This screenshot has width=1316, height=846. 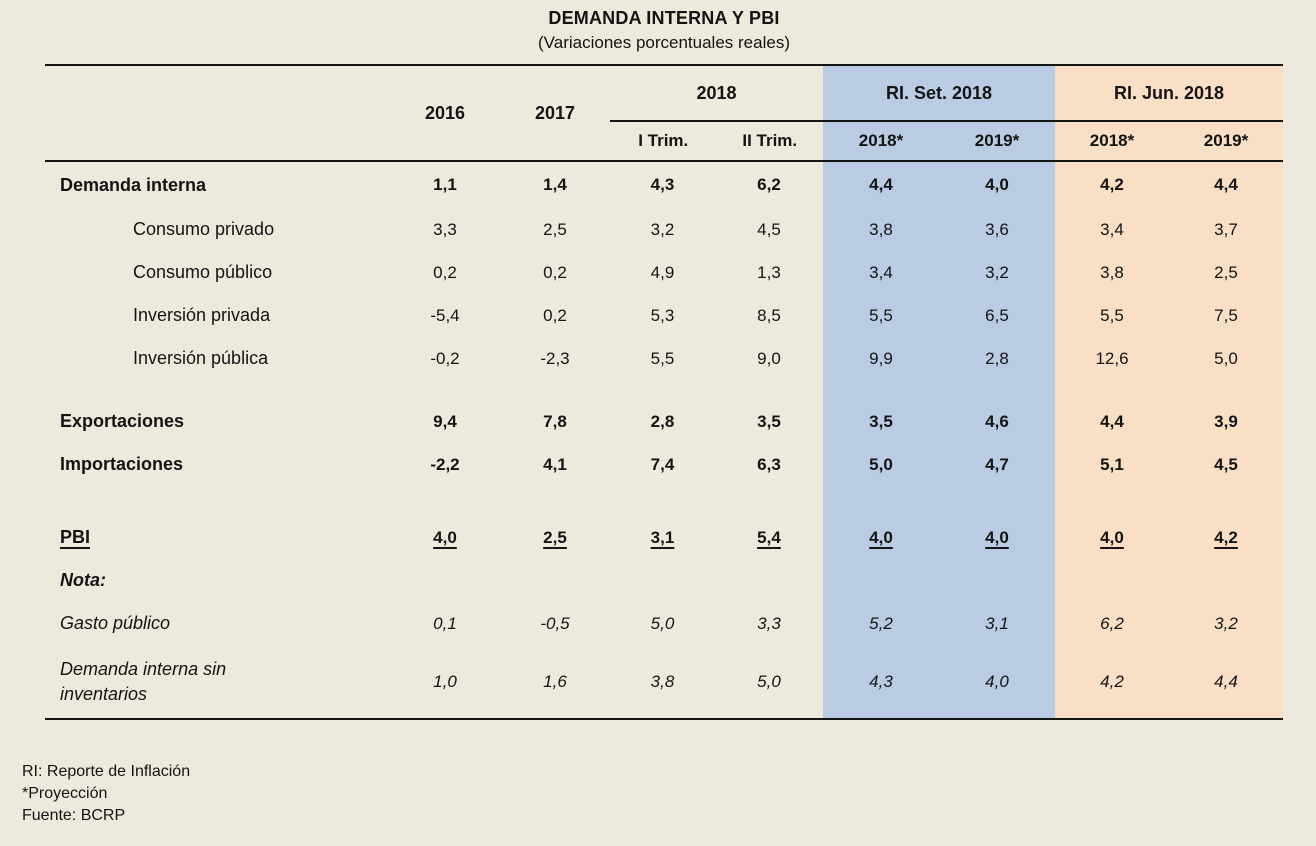 I want to click on cell-value: 5,1, so click(x=1112, y=464).